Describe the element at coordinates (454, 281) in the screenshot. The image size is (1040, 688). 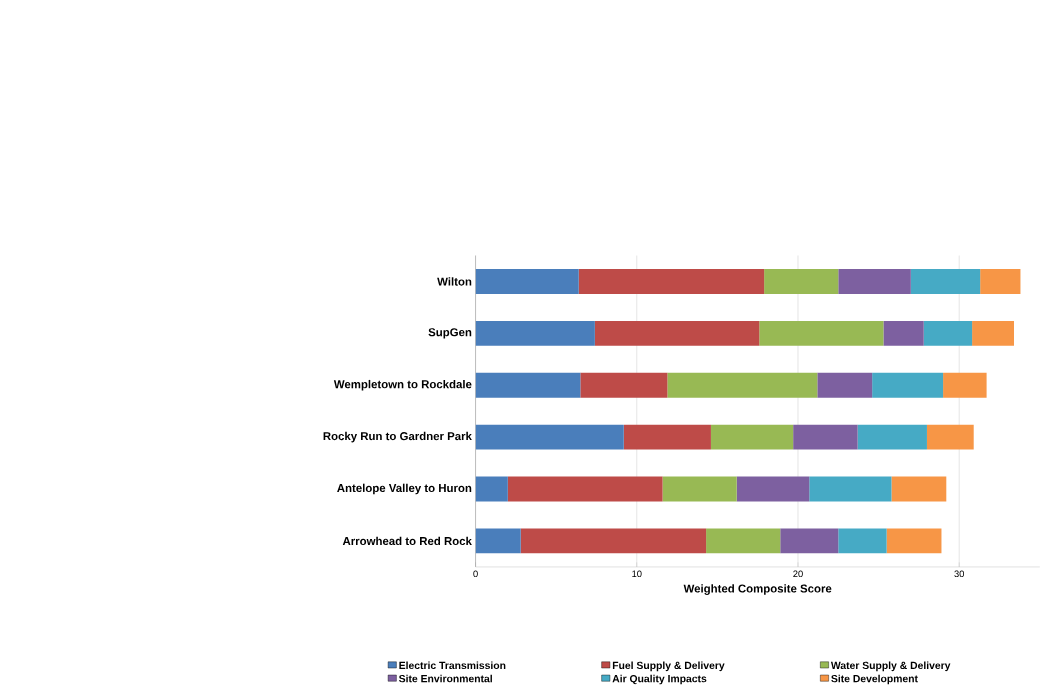
I see `y-tick-label: Wilton` at that location.